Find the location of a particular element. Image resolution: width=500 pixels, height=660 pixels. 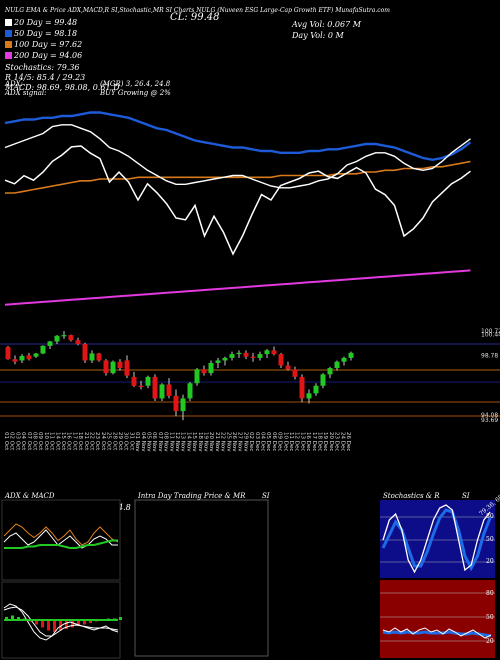

candlesticks is located at coordinates (179, 376).